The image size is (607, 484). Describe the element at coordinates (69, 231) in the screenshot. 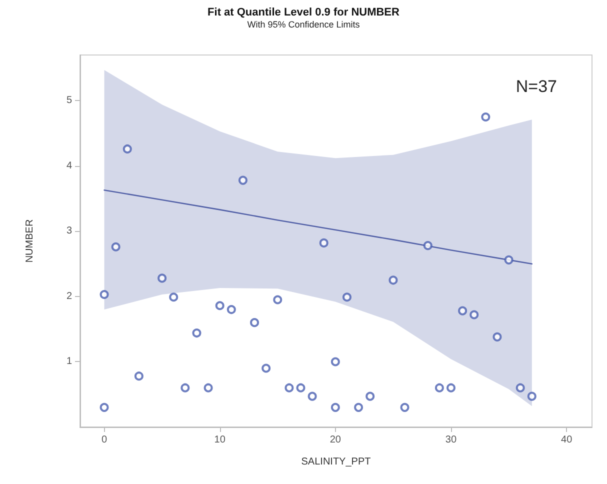

I see `y-tick-label: 3` at that location.